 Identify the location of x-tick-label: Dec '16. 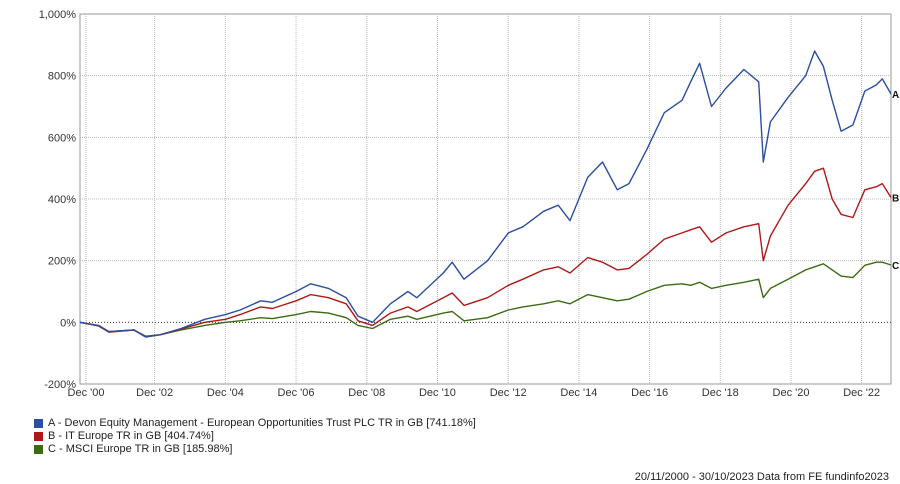
(649, 393).